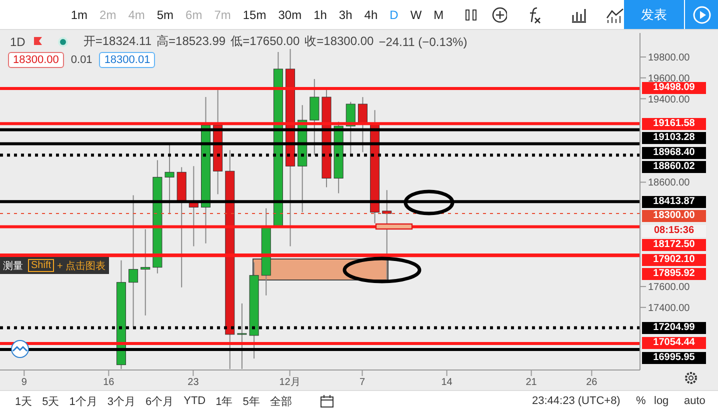  Describe the element at coordinates (669, 183) in the screenshot. I see `y-tick-label: 18600.00` at that location.